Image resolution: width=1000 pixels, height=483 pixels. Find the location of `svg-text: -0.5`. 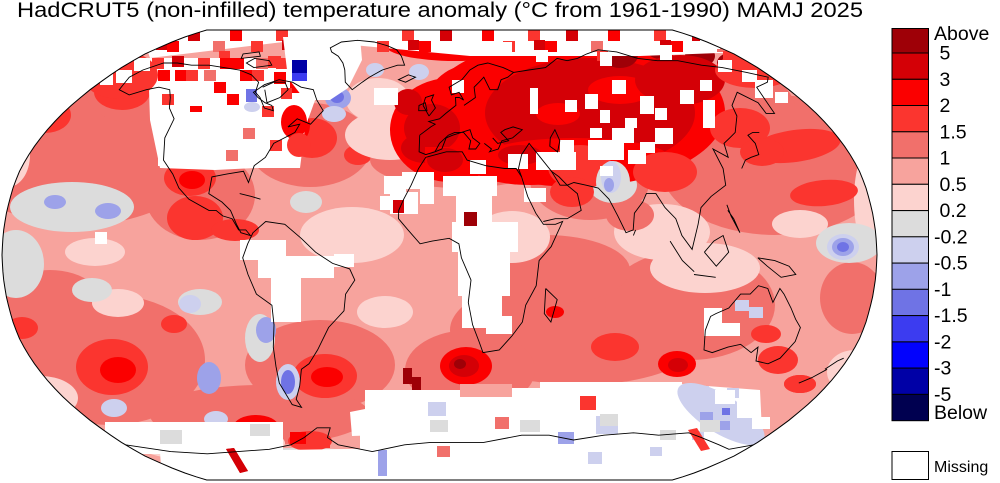

svg-text: -0.5 is located at coordinates (951, 264).